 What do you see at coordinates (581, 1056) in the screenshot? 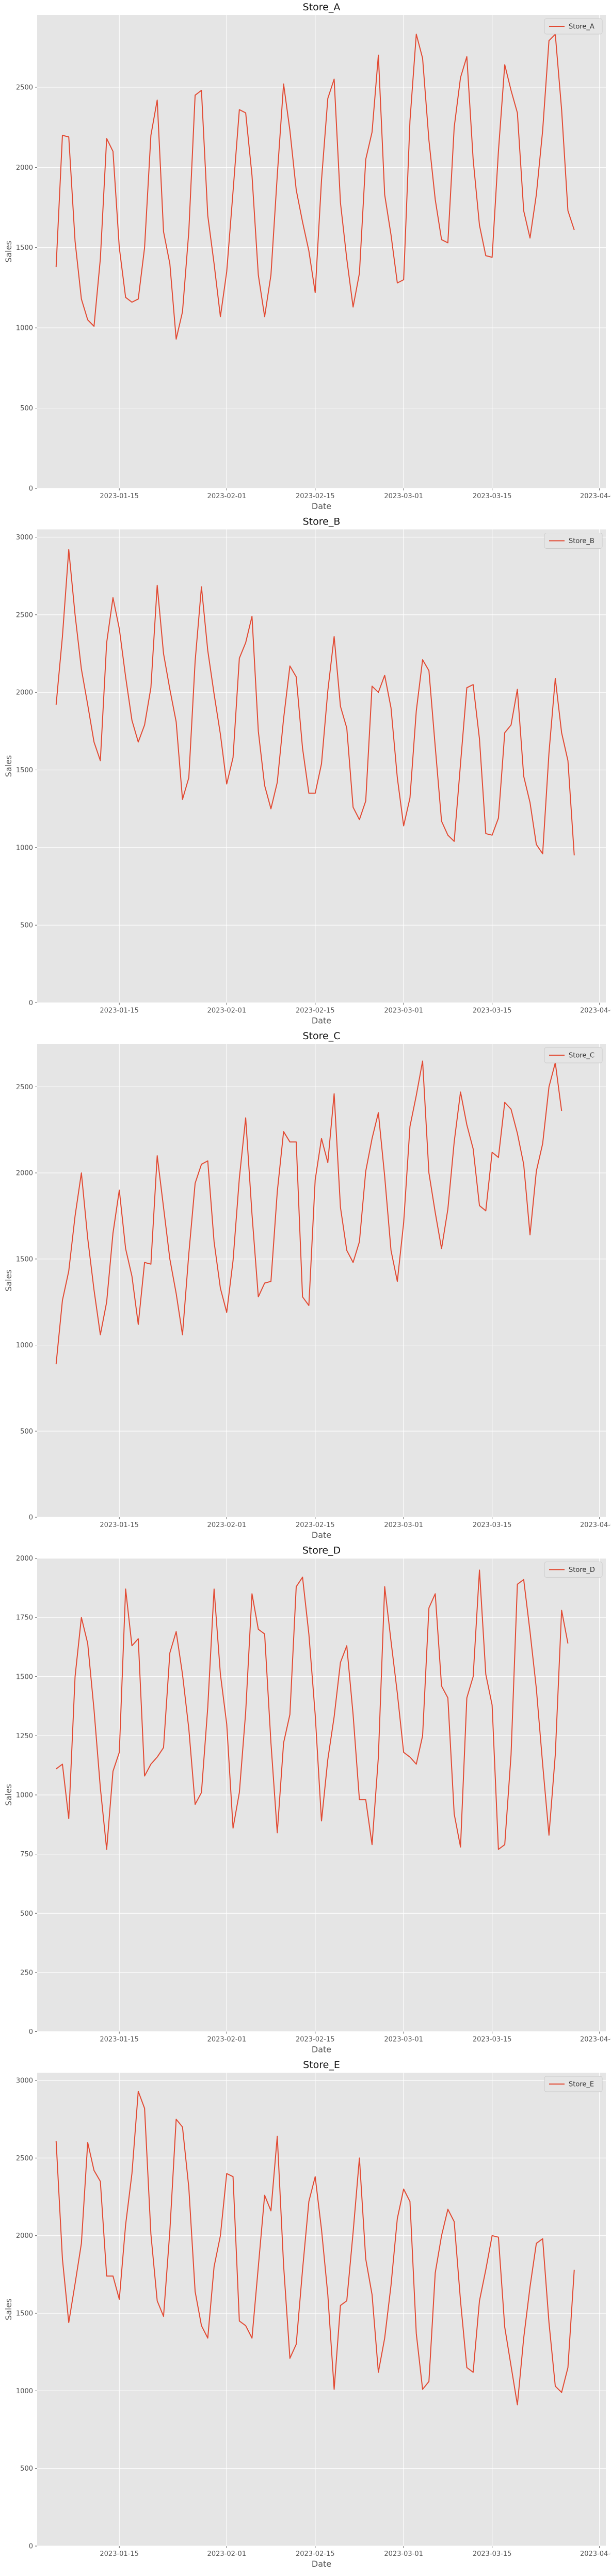
I see `legend-label: Store_C` at bounding box center [581, 1056].